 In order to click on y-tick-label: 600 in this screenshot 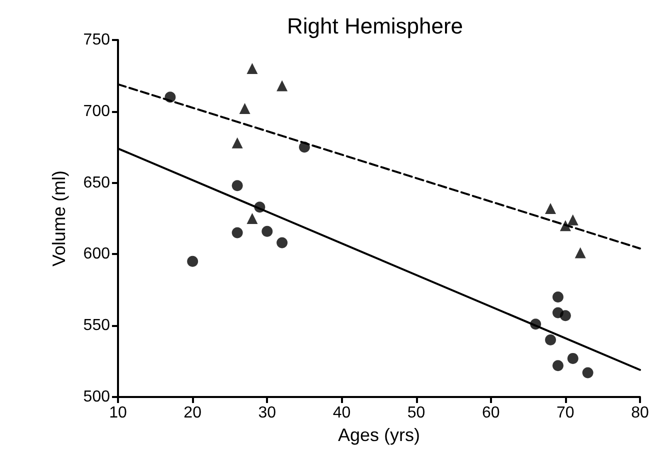, I will do `click(96, 254)`.